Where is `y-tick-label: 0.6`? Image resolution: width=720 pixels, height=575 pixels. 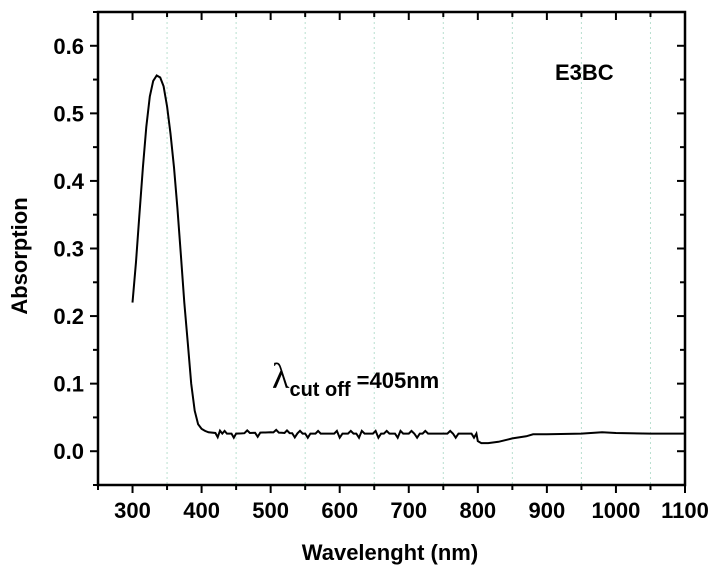 y-tick-label: 0.6 is located at coordinates (68, 46).